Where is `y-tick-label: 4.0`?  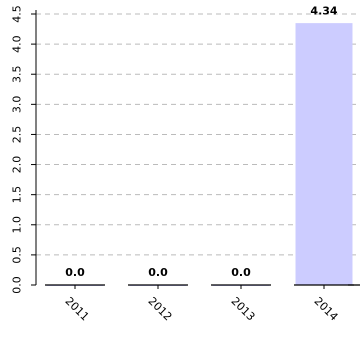 y-tick-label: 4.0 is located at coordinates (17, 44).